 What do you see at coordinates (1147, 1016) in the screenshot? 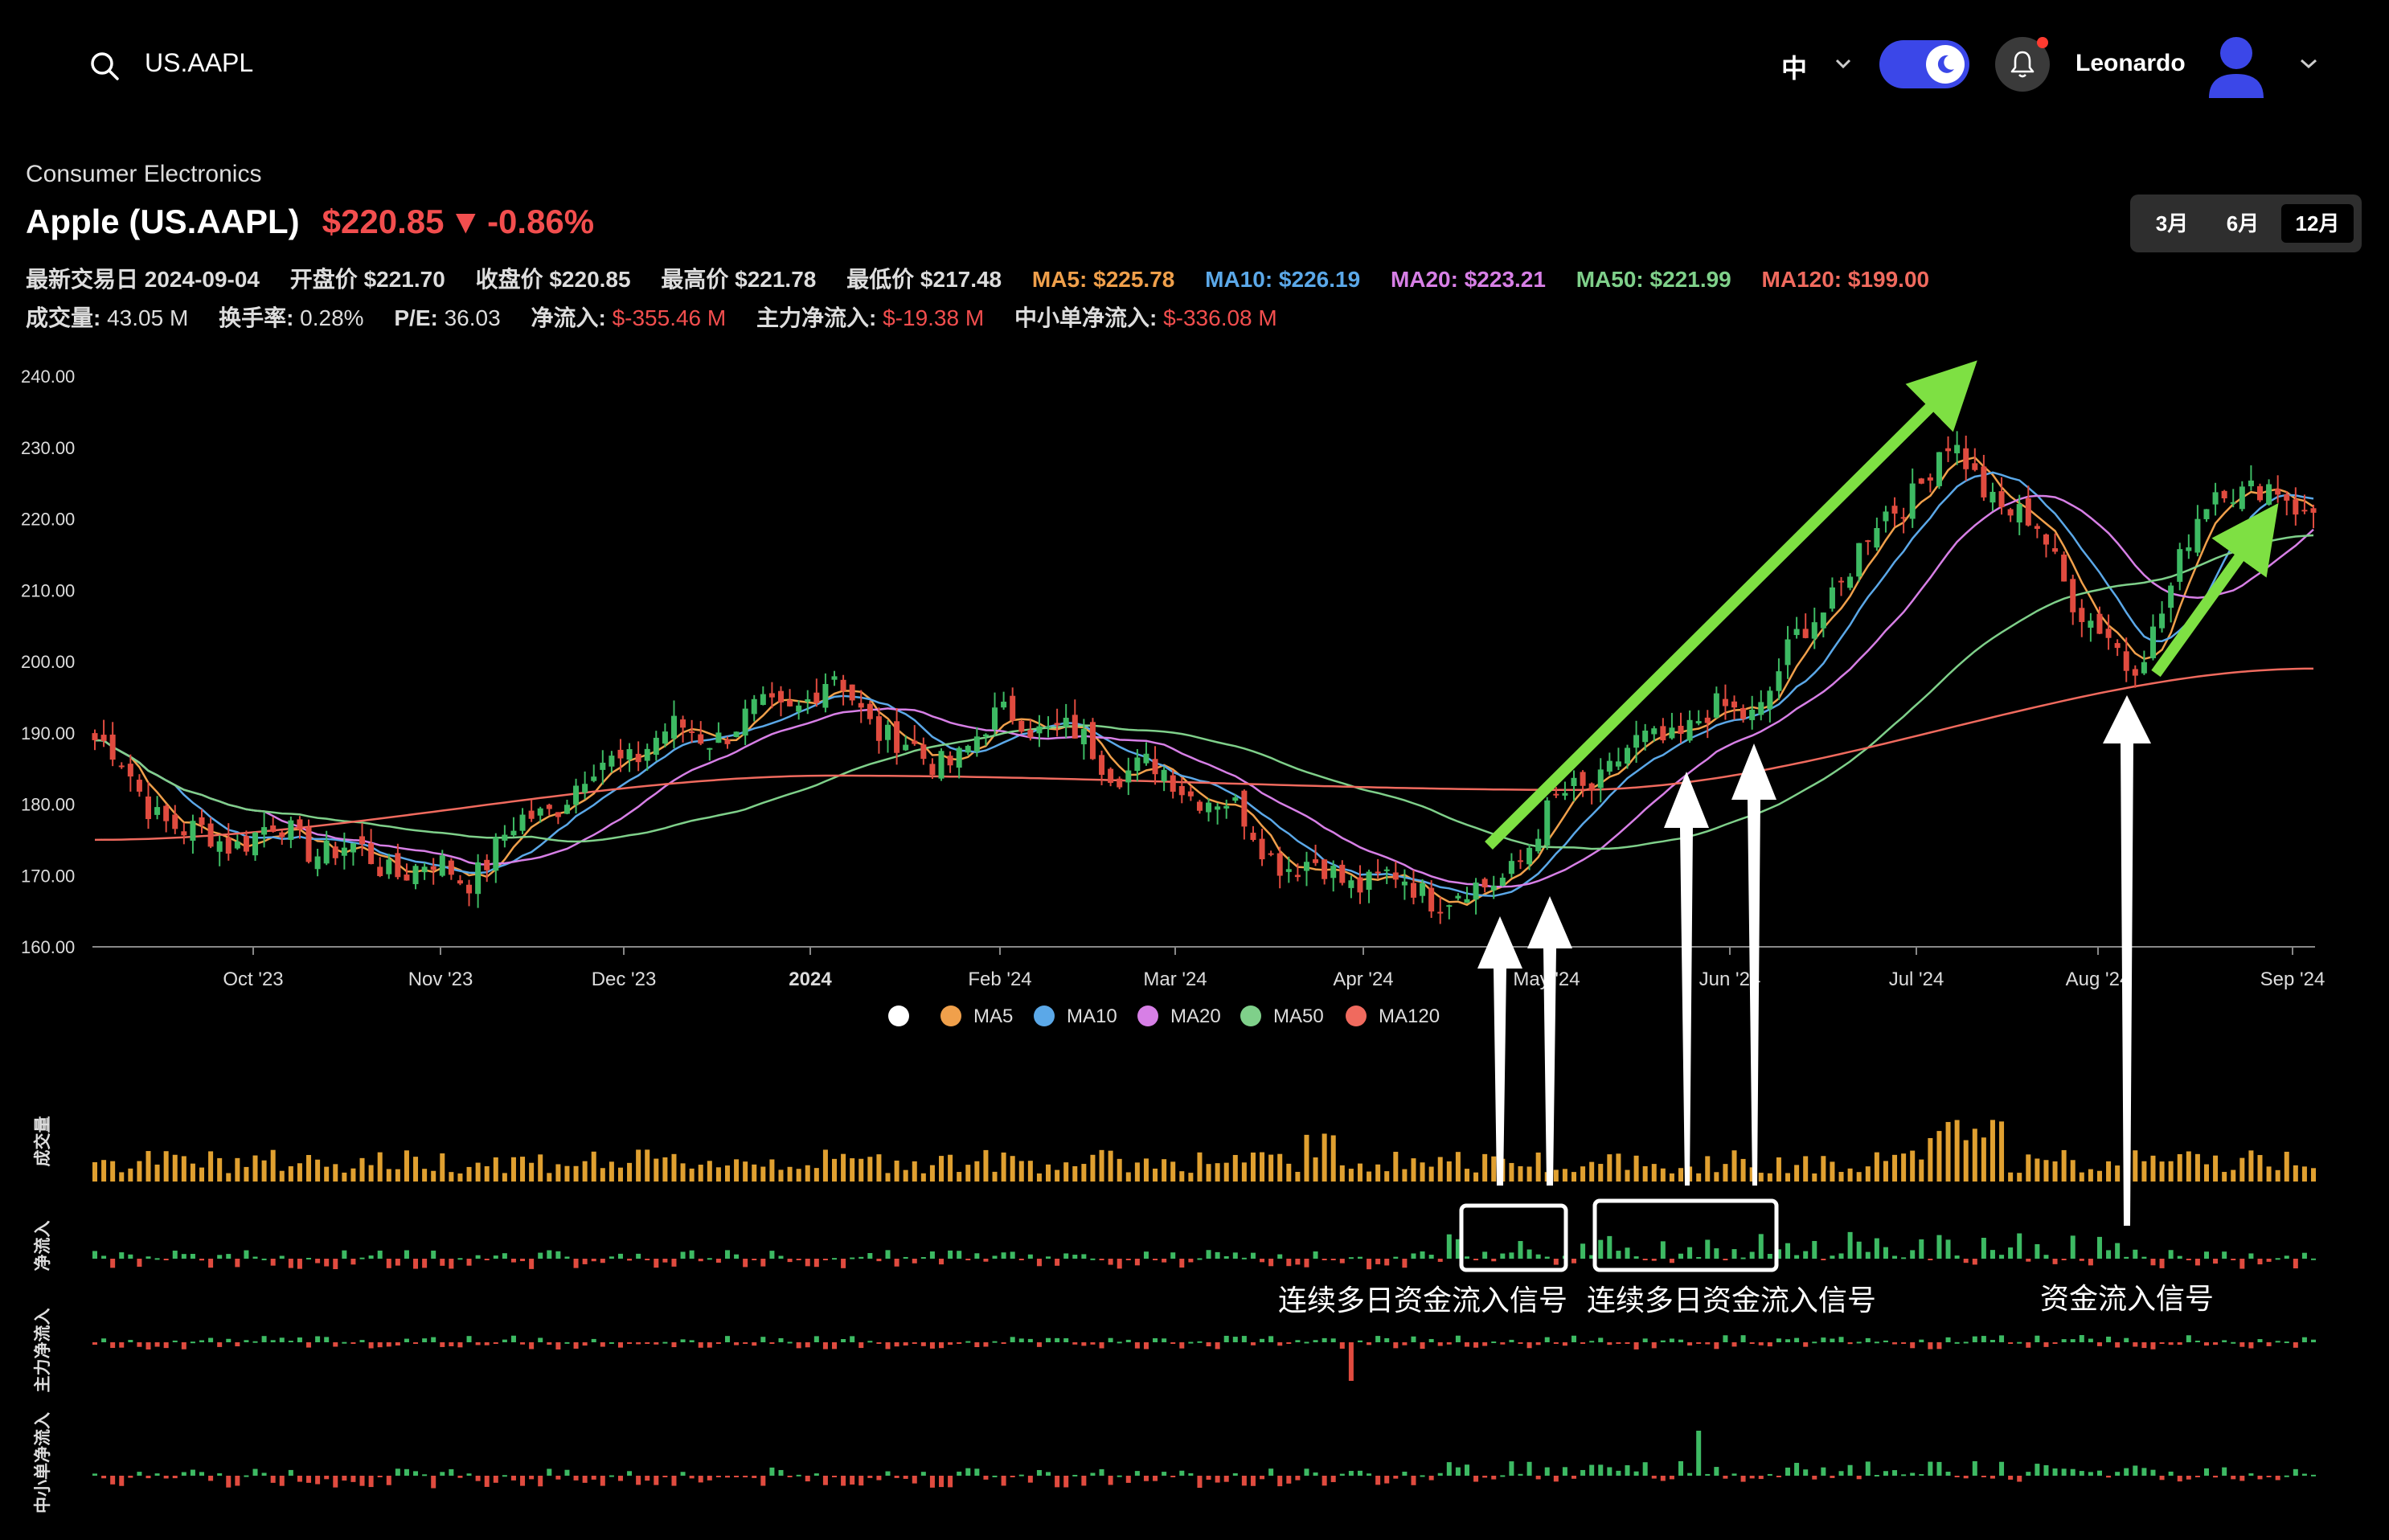
I see `legend-swatch` at bounding box center [1147, 1016].